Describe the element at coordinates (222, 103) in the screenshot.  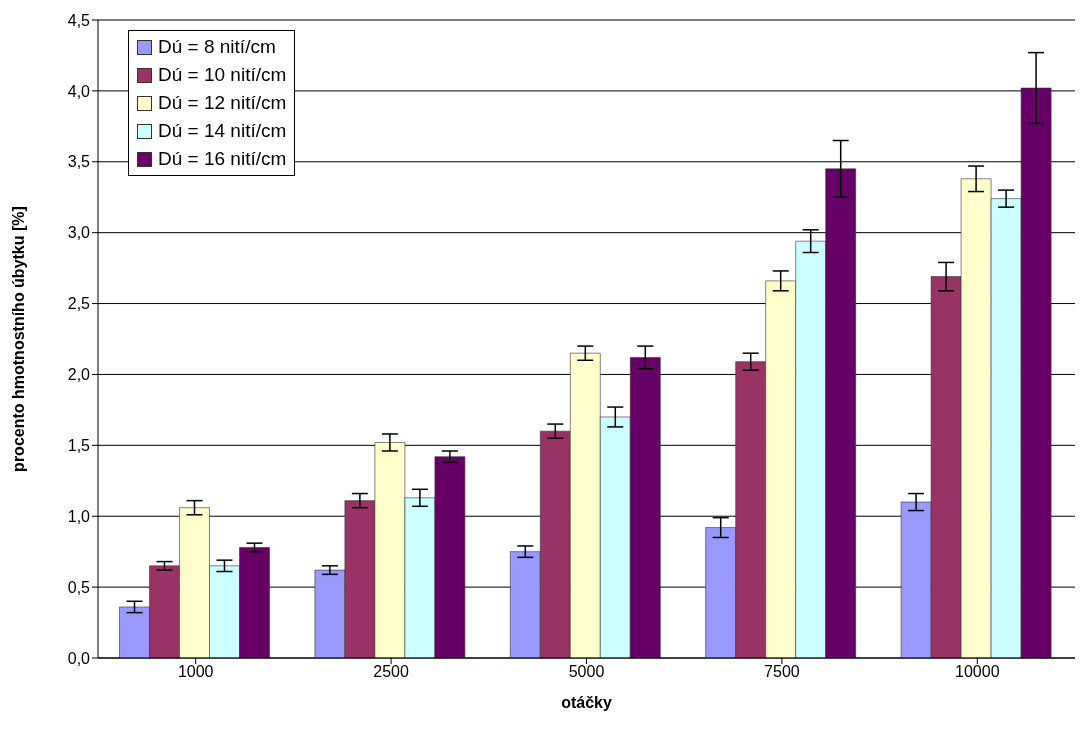
I see `legend-label: Dú = 12 nití/cm` at that location.